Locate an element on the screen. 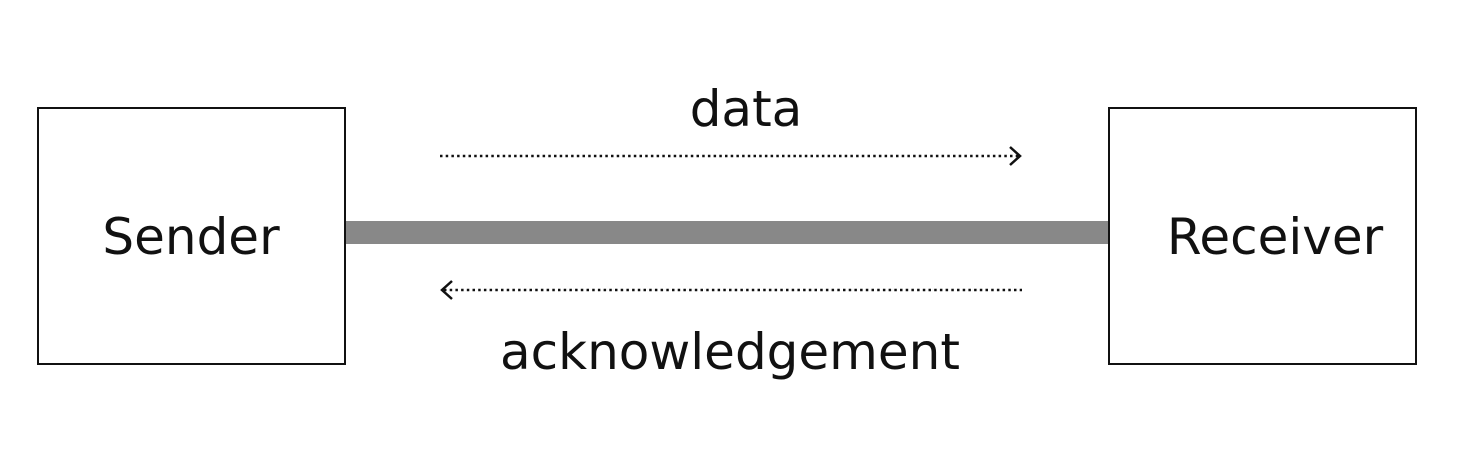 The width and height of the screenshot is (1464, 464). receiver-box is located at coordinates (1262, 236).